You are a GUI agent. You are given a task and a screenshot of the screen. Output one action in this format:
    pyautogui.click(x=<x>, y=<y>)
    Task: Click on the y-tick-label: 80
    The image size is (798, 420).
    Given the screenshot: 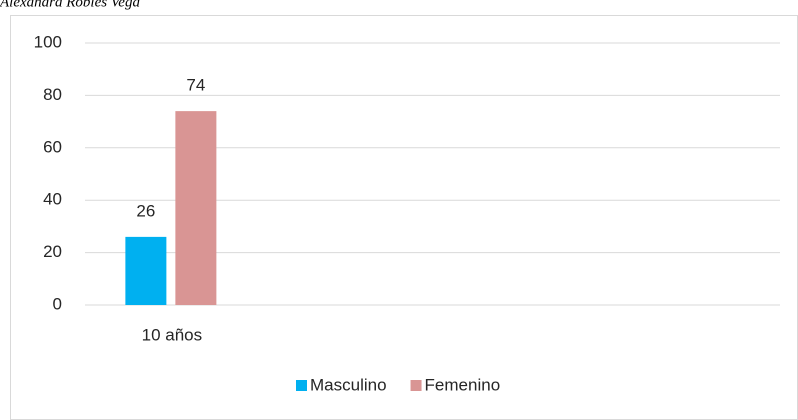 What is the action you would take?
    pyautogui.click(x=52, y=94)
    